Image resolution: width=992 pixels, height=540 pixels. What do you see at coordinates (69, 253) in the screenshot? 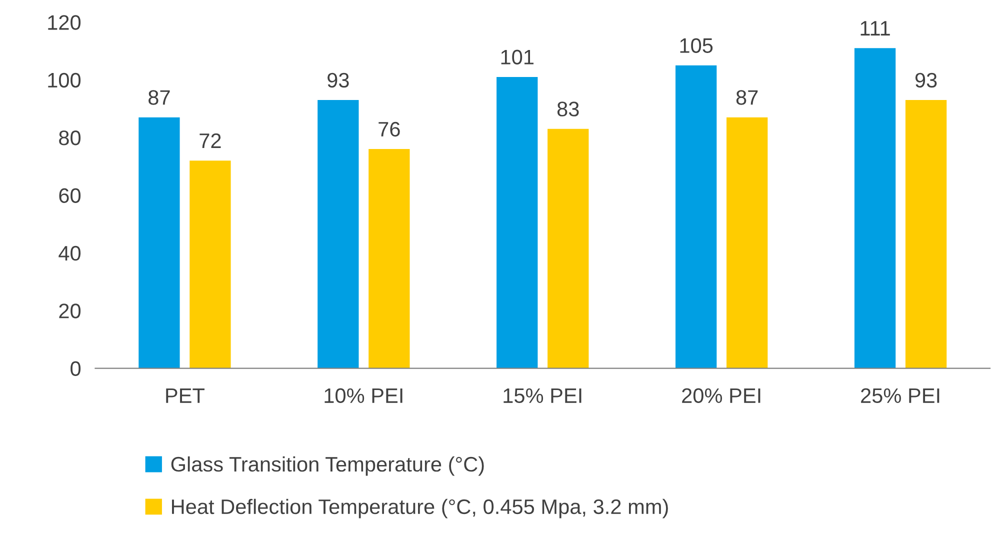
I see `y-tick-label: 40` at bounding box center [69, 253].